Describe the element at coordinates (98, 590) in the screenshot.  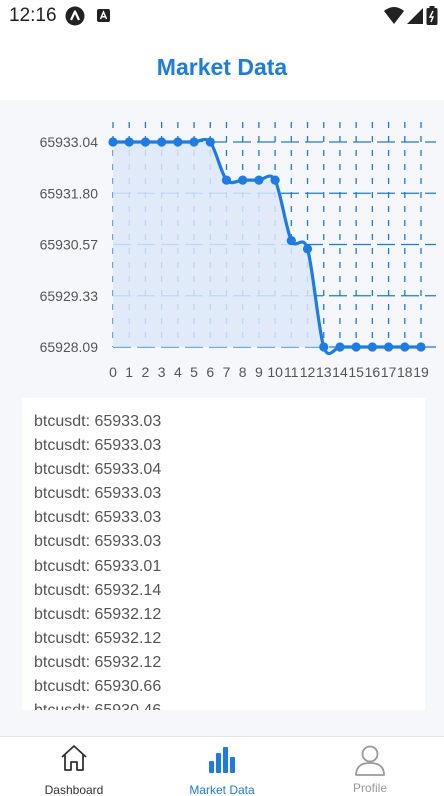
I see `ticker-item: btcusdt: 65932.14` at that location.